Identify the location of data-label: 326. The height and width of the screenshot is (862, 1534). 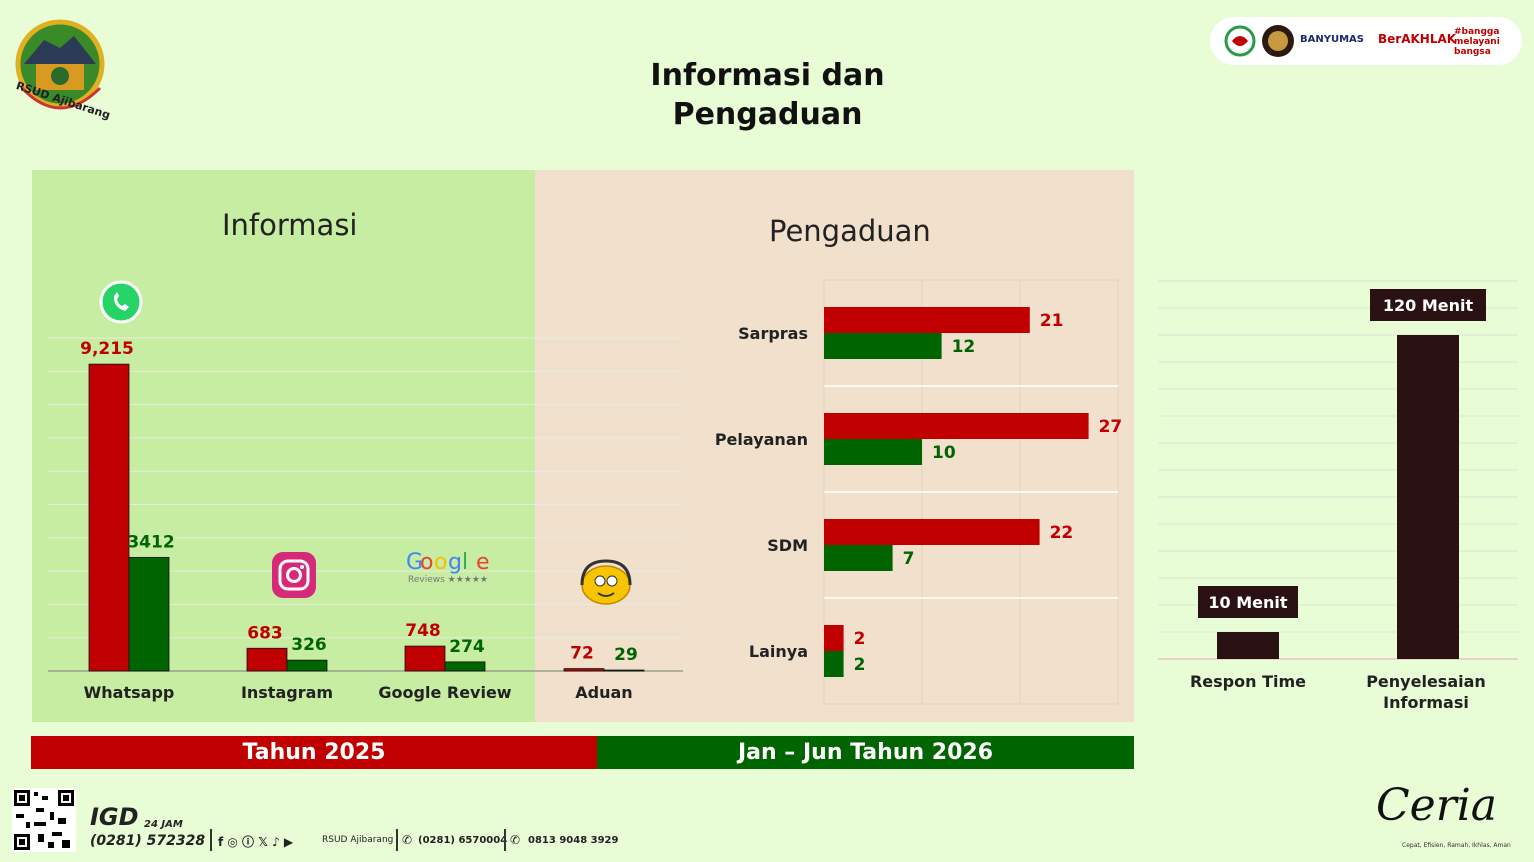
(309, 645).